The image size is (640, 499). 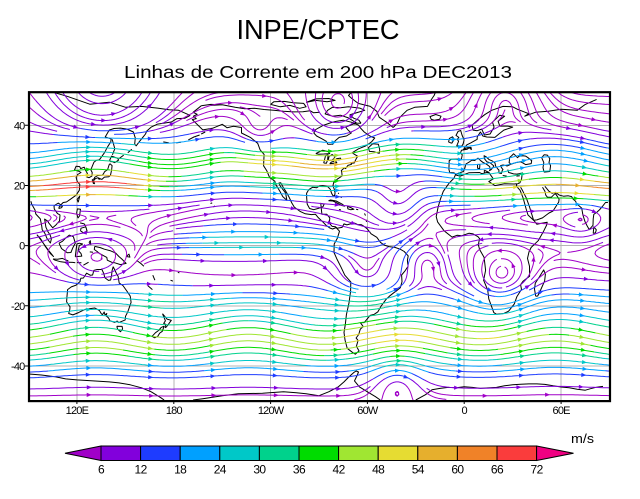 What do you see at coordinates (141, 470) in the screenshot?
I see `svg-text: 12` at bounding box center [141, 470].